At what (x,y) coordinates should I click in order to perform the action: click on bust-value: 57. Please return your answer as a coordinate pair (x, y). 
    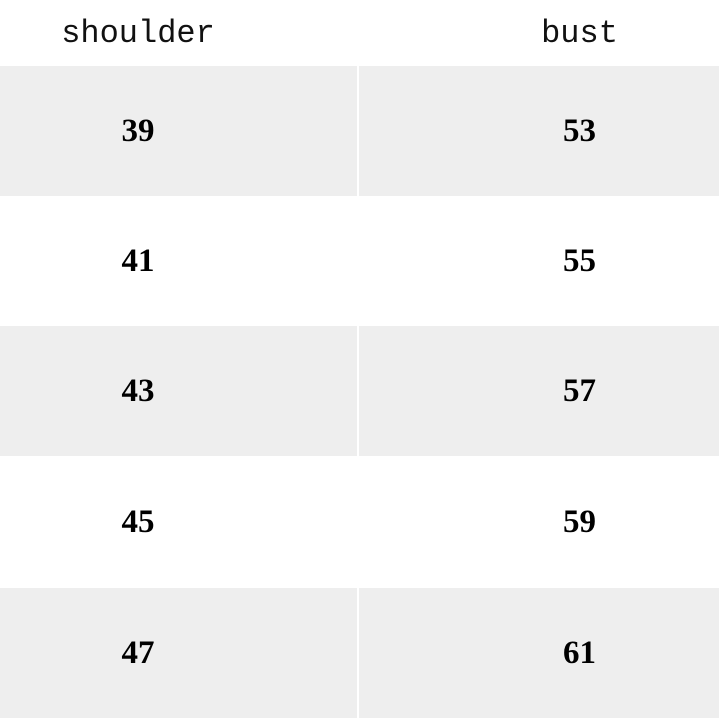
    Looking at the image, I should click on (579, 390).